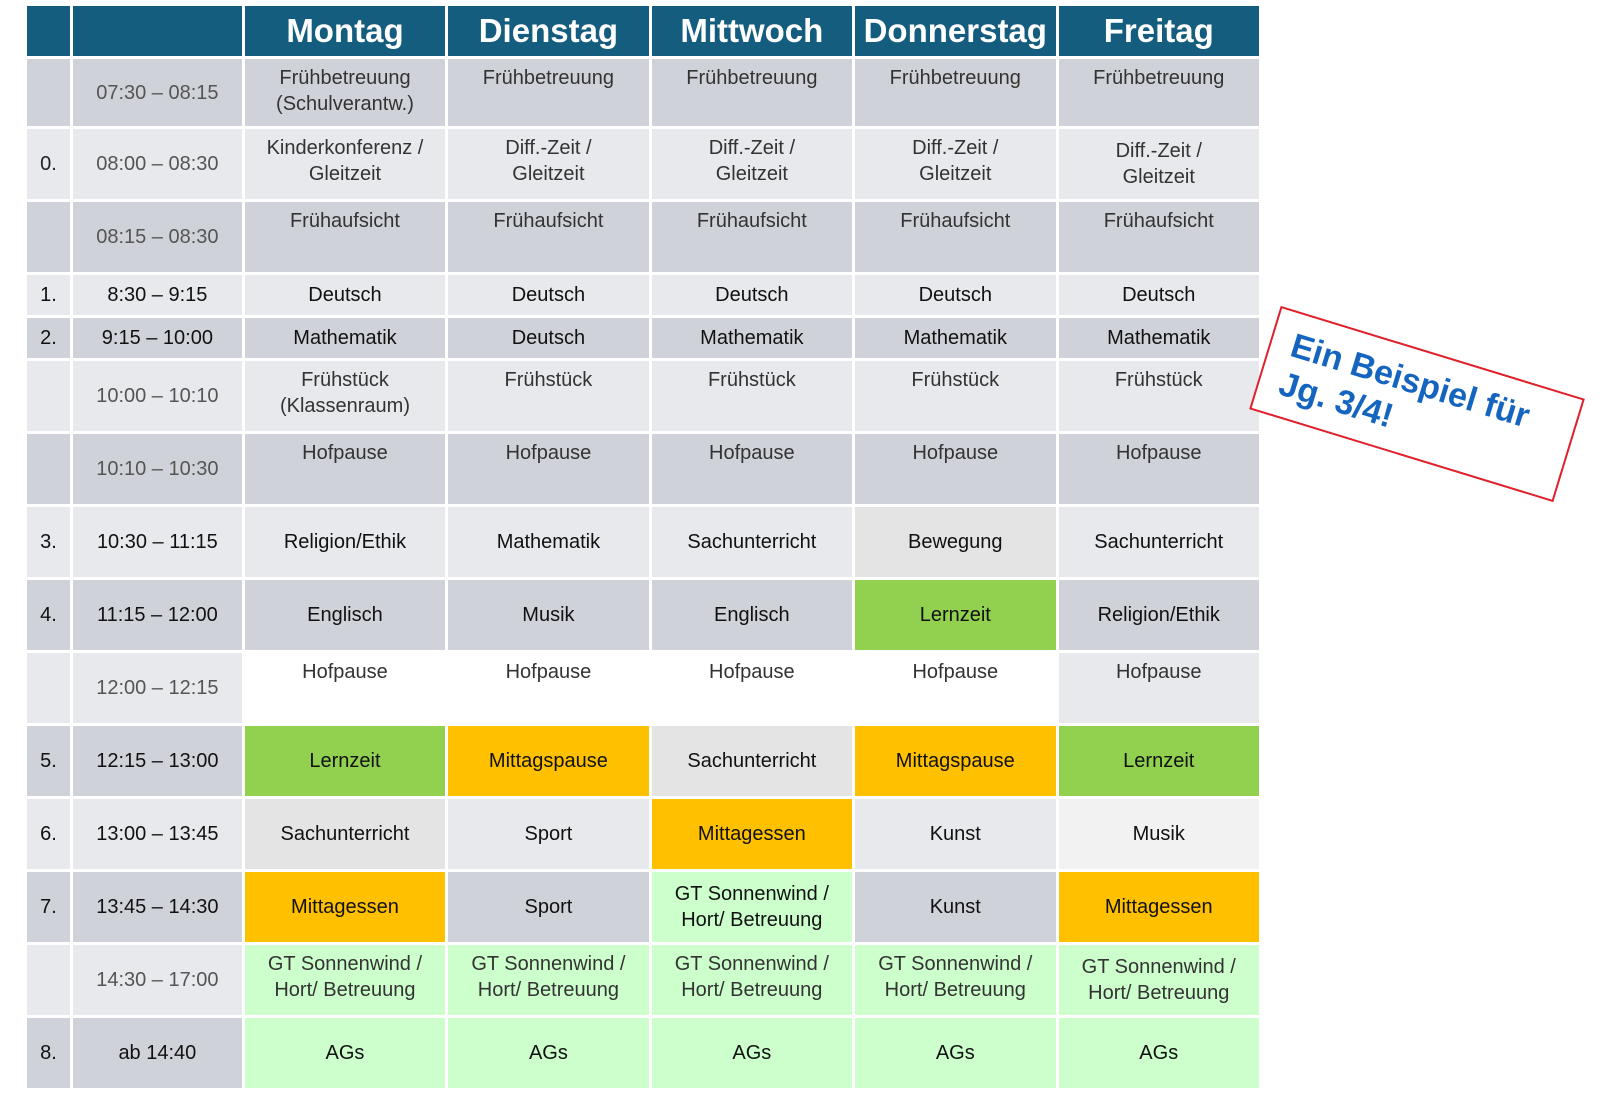 The image size is (1600, 1105). I want to click on header-corner-num, so click(48, 31).